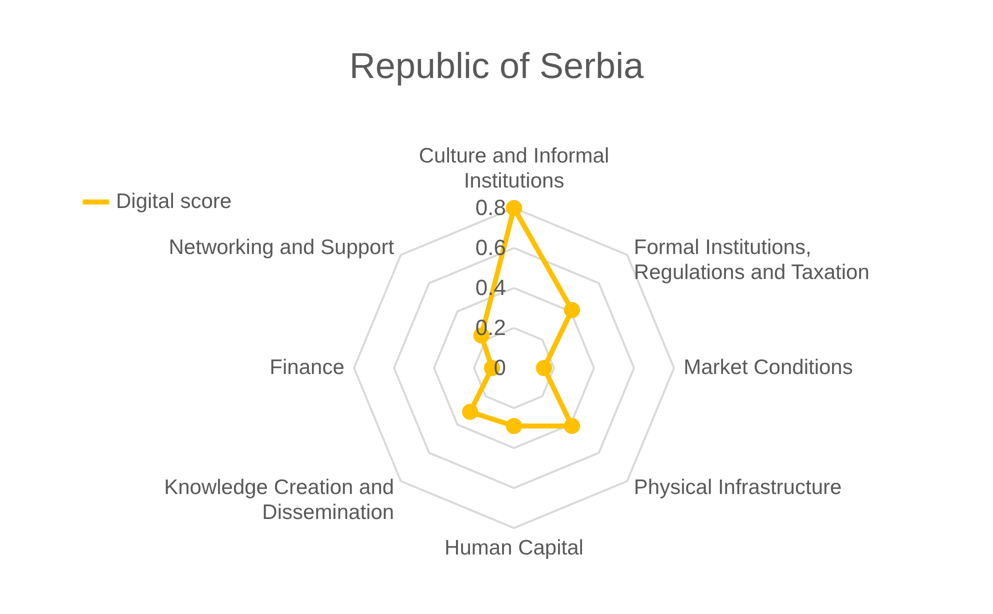 The height and width of the screenshot is (614, 993). Describe the element at coordinates (307, 367) in the screenshot. I see `spoke-label: Finance` at that location.